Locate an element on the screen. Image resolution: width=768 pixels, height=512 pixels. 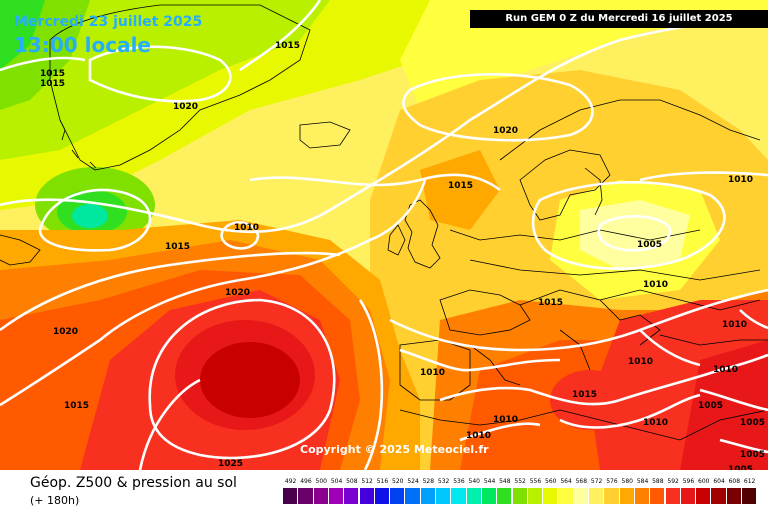
legend-value: 544 is located at coordinates (489, 481).